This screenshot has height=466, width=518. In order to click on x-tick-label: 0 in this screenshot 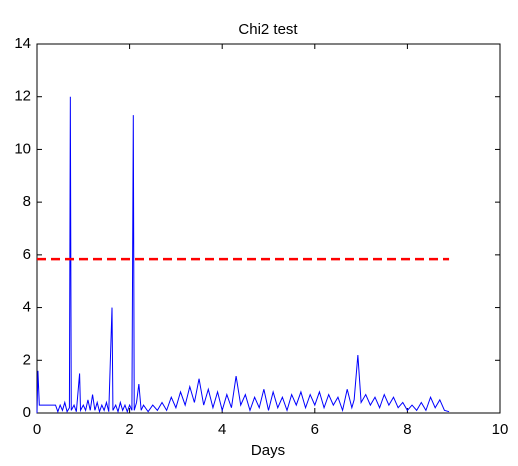, I will do `click(37, 429)`.